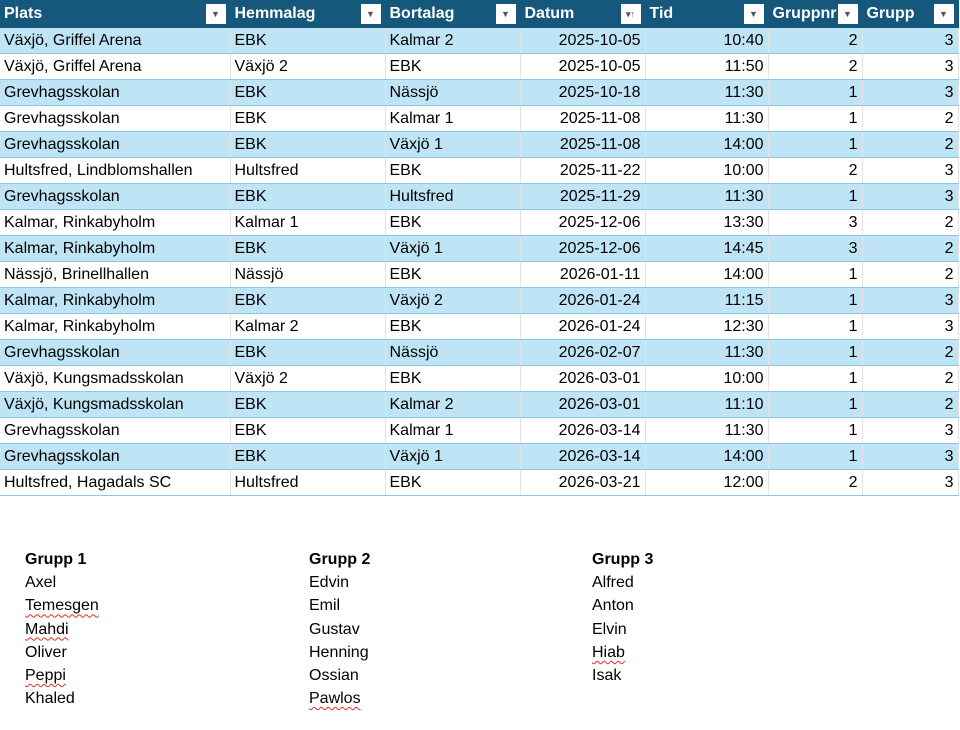 This screenshot has height=730, width=960. What do you see at coordinates (115, 170) in the screenshot?
I see `cell-plats: Hultsfred, Lindblomshallen` at bounding box center [115, 170].